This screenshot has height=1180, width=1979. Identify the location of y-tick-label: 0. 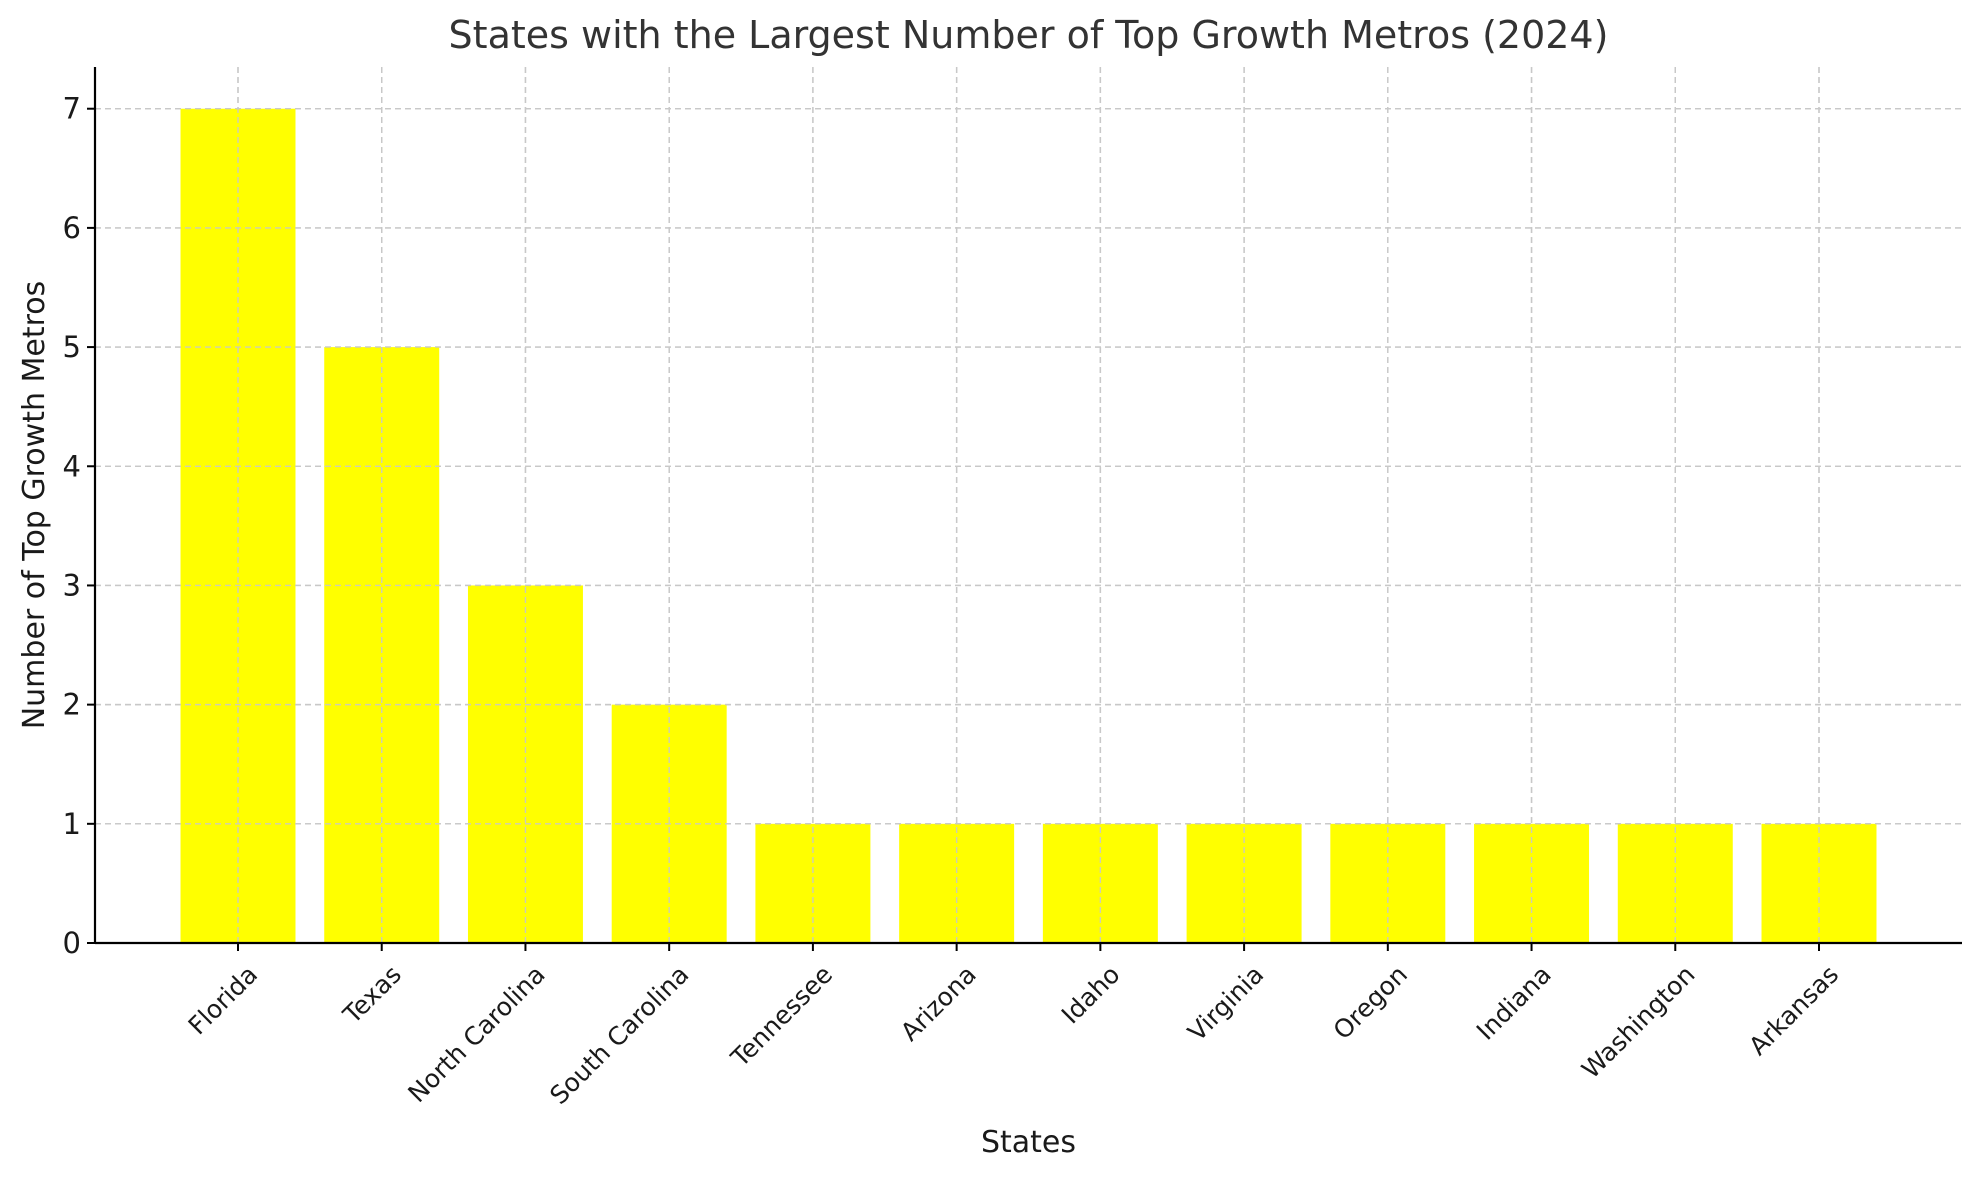
(72, 943).